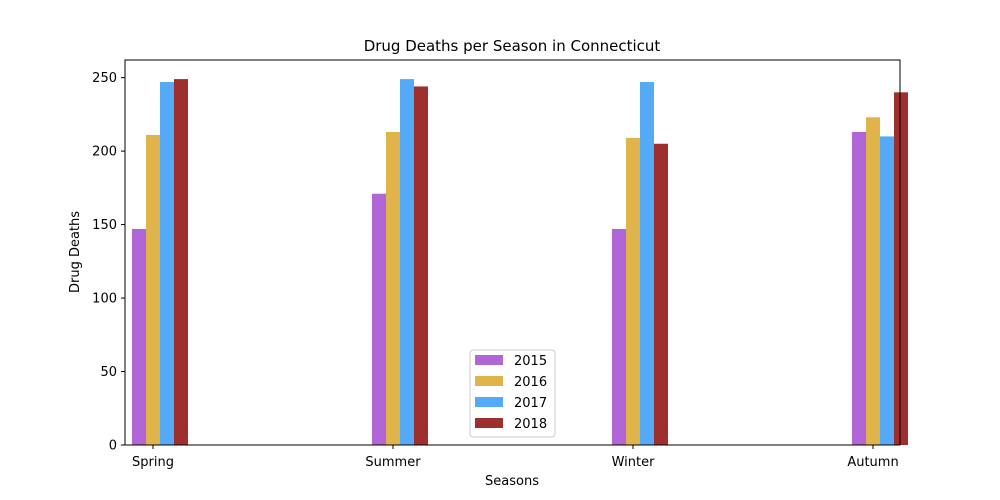  What do you see at coordinates (887, 290) in the screenshot?
I see `bar-2017-autumn` at bounding box center [887, 290].